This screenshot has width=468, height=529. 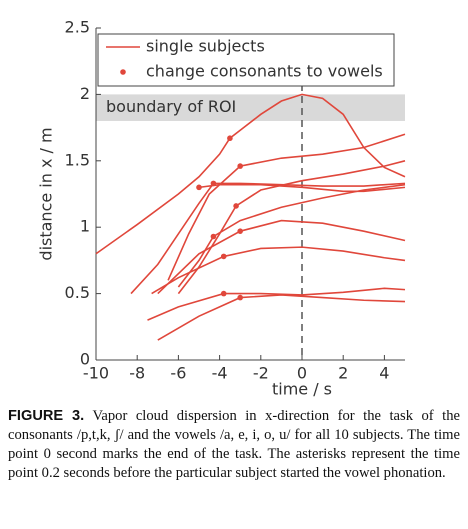 I want to click on legend-marker, so click(x=123, y=72).